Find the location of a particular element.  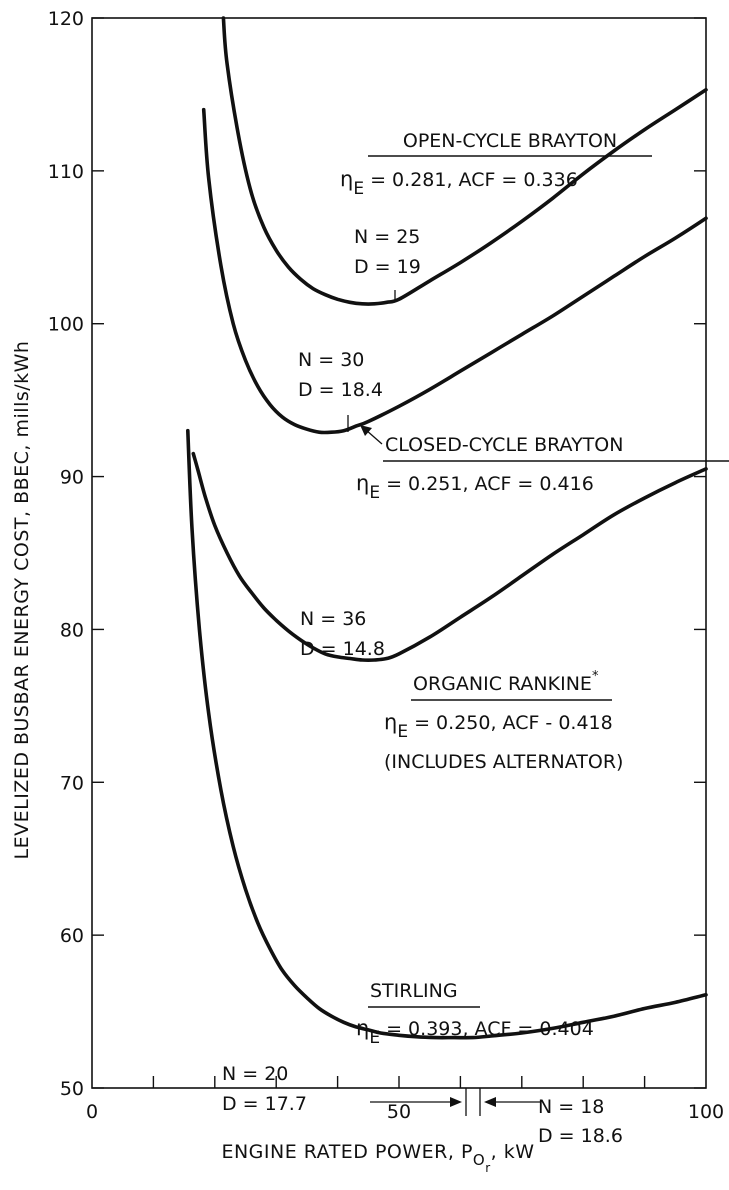

series-params-stirling: ηE = 0.393, ACF = 0.404 is located at coordinates (475, 1032).